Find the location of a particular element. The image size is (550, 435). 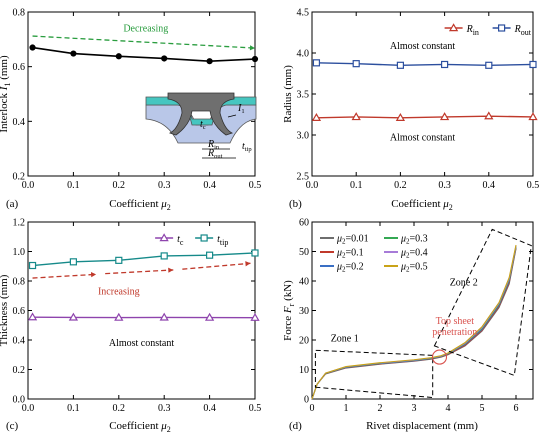

legend-label-rout: Rout is located at coordinates (523, 30).